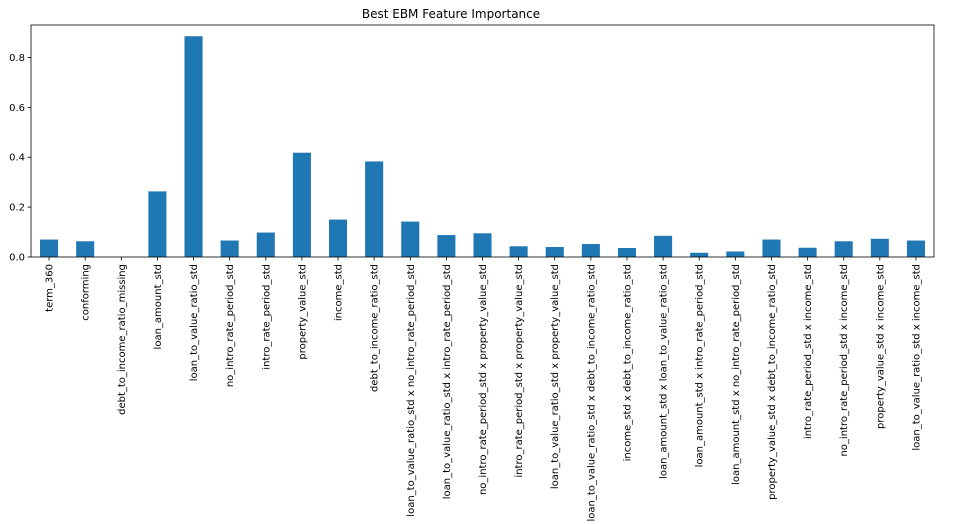 This screenshot has width=974, height=524. What do you see at coordinates (700, 365) in the screenshot?
I see `x-tick-label-18: loan_amount_std x intro_rate_period_std` at bounding box center [700, 365].